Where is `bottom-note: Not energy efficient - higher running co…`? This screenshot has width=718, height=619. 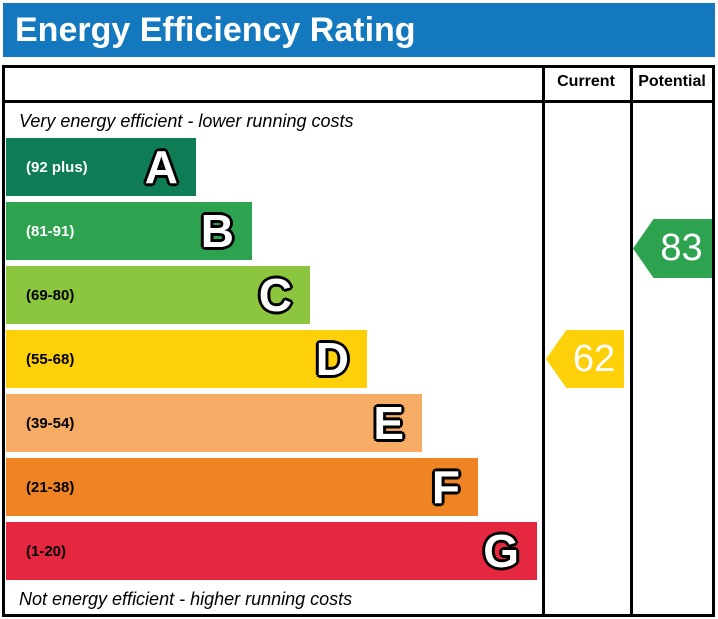
bottom-note: Not energy efficient - higher running co… is located at coordinates (186, 599).